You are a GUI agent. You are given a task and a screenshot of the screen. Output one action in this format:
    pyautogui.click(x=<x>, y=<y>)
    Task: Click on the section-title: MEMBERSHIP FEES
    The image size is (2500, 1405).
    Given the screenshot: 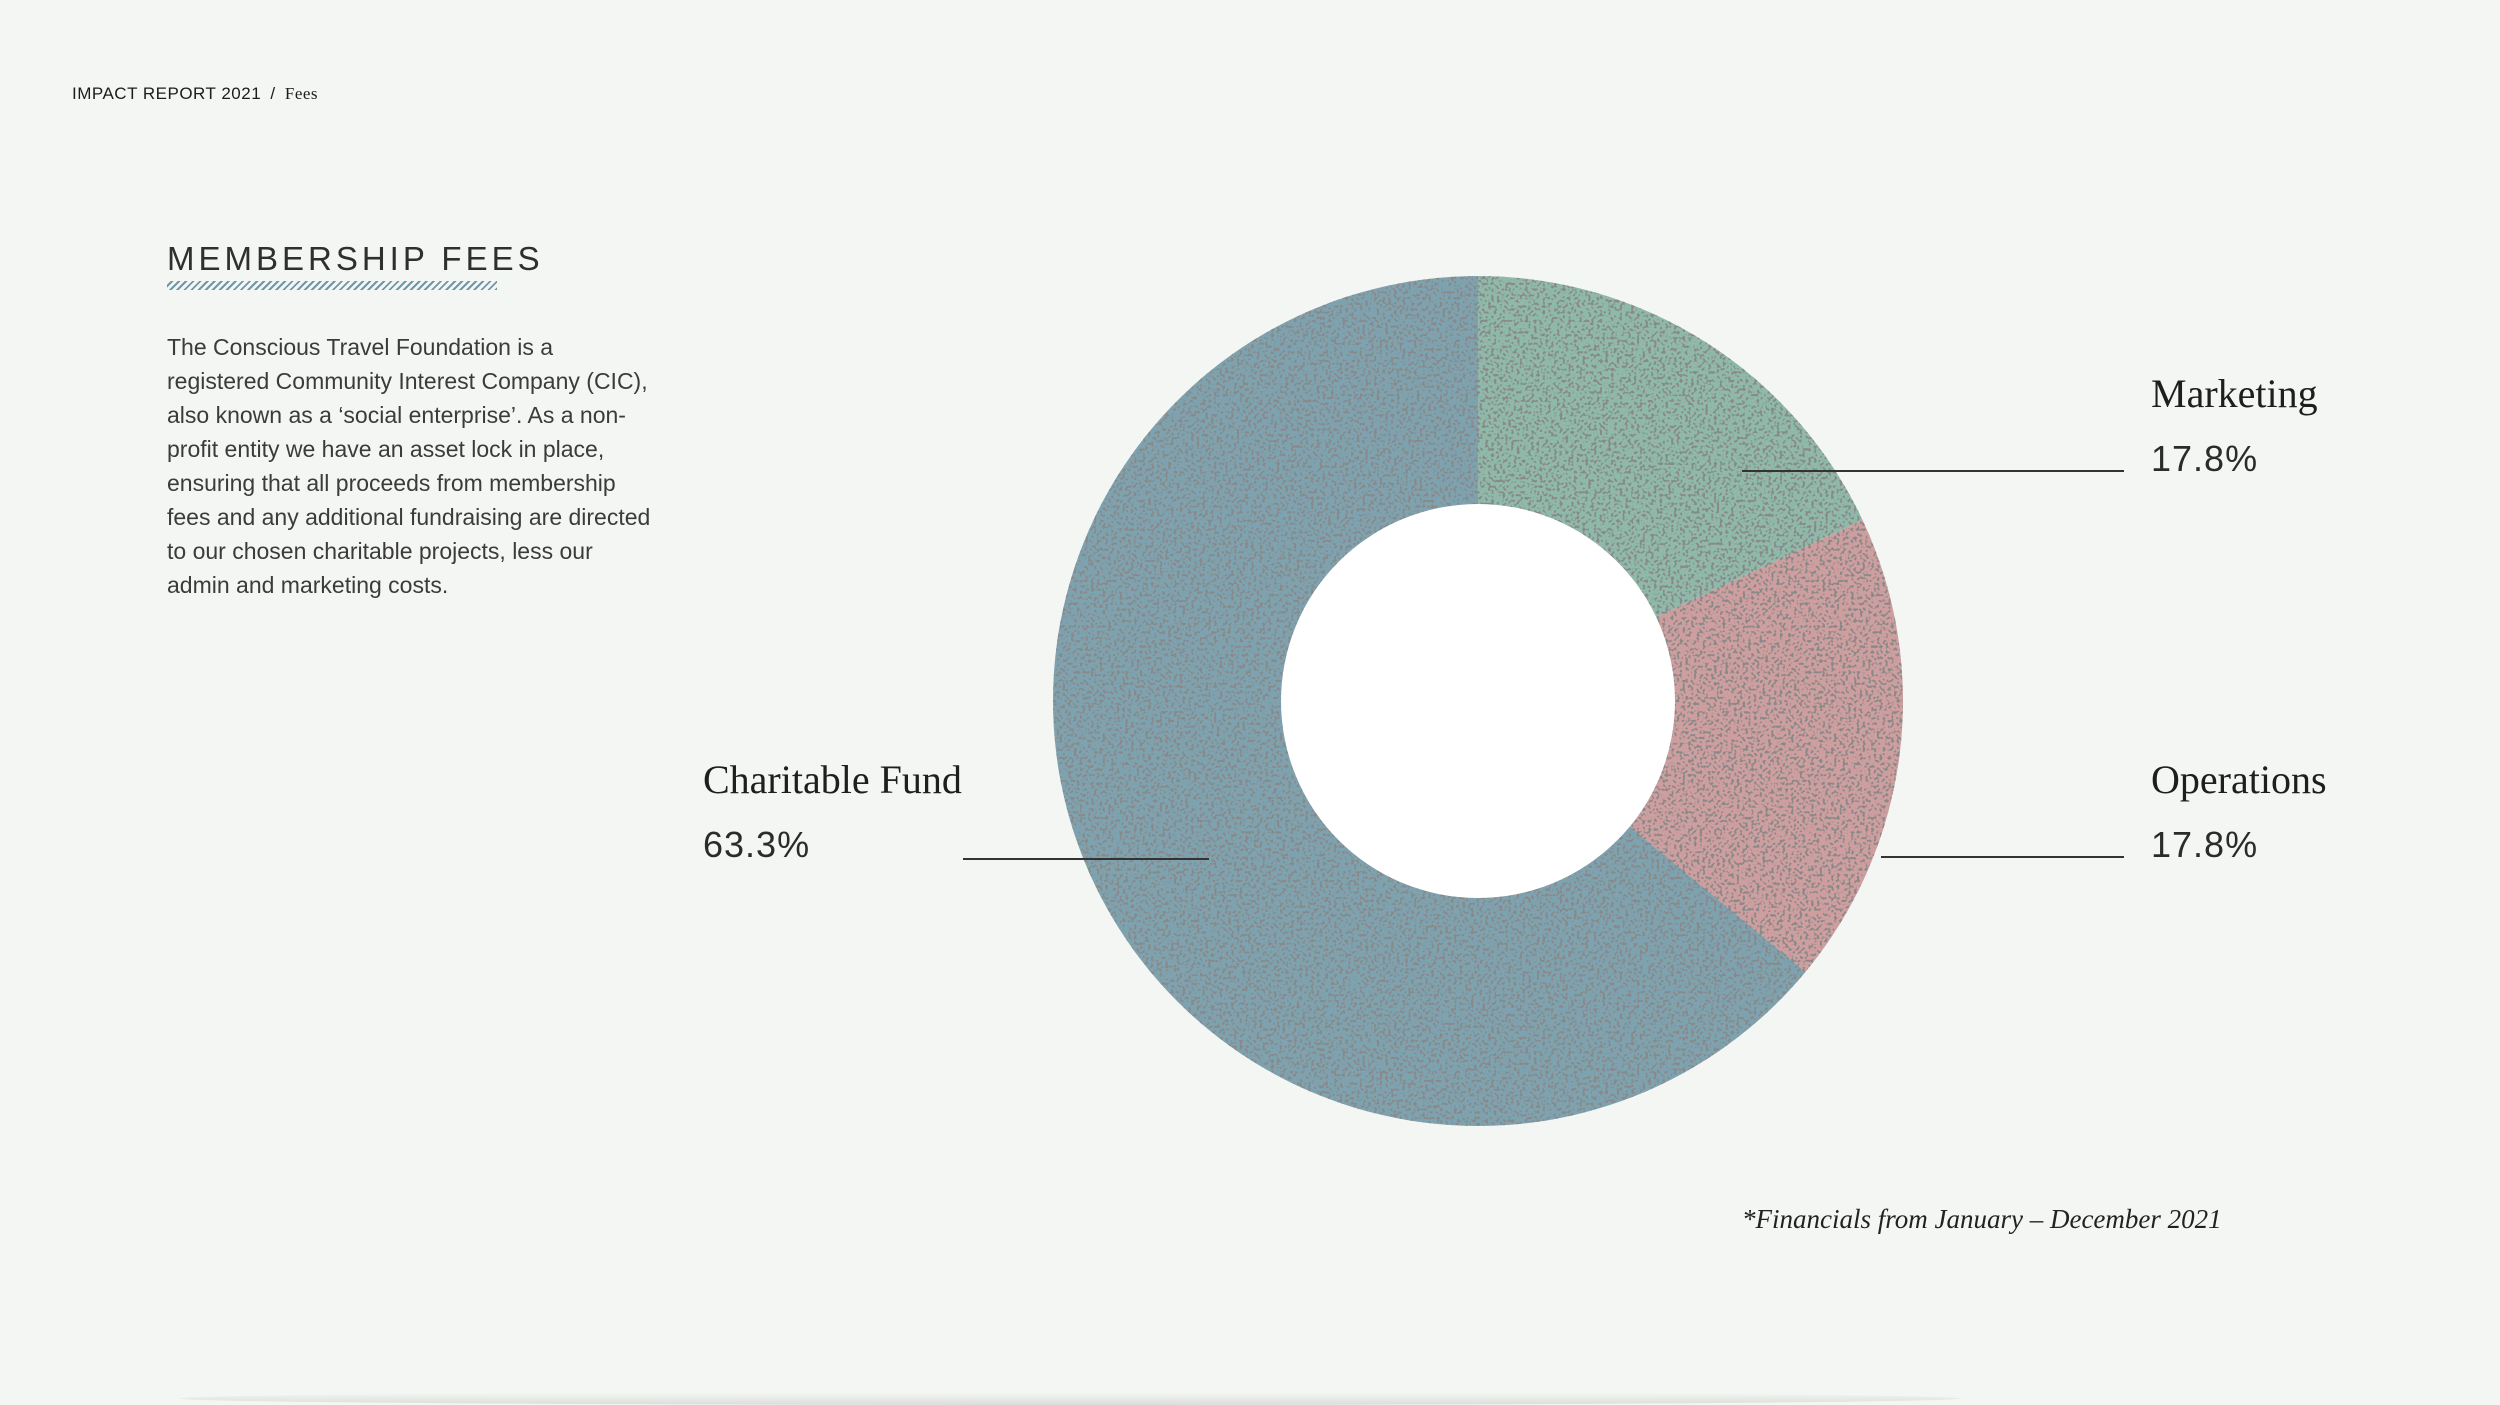 What is the action you would take?
    pyautogui.click(x=355, y=258)
    